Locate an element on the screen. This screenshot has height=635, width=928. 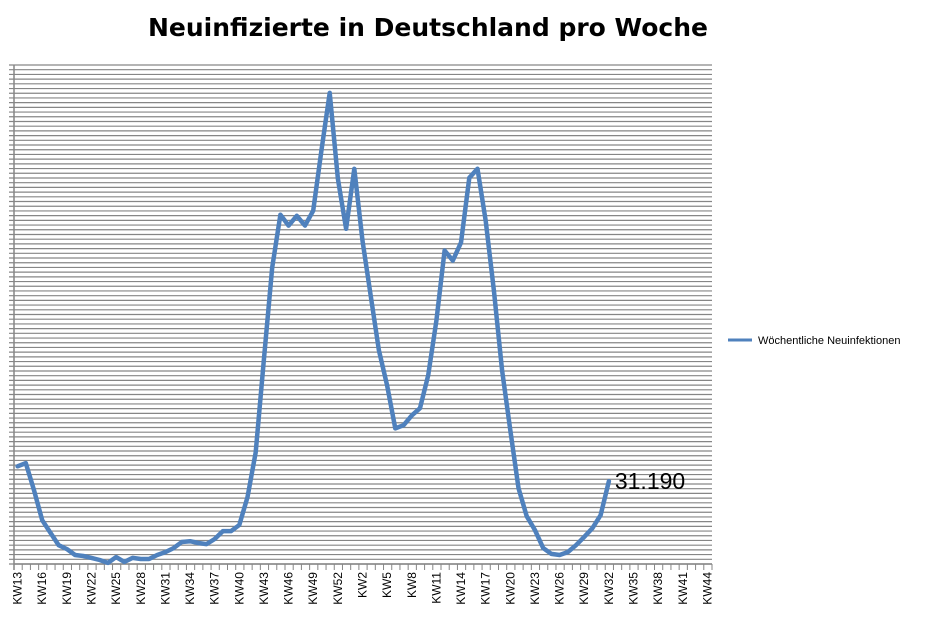
x-tick-label: KW37 is located at coordinates (215, 588).